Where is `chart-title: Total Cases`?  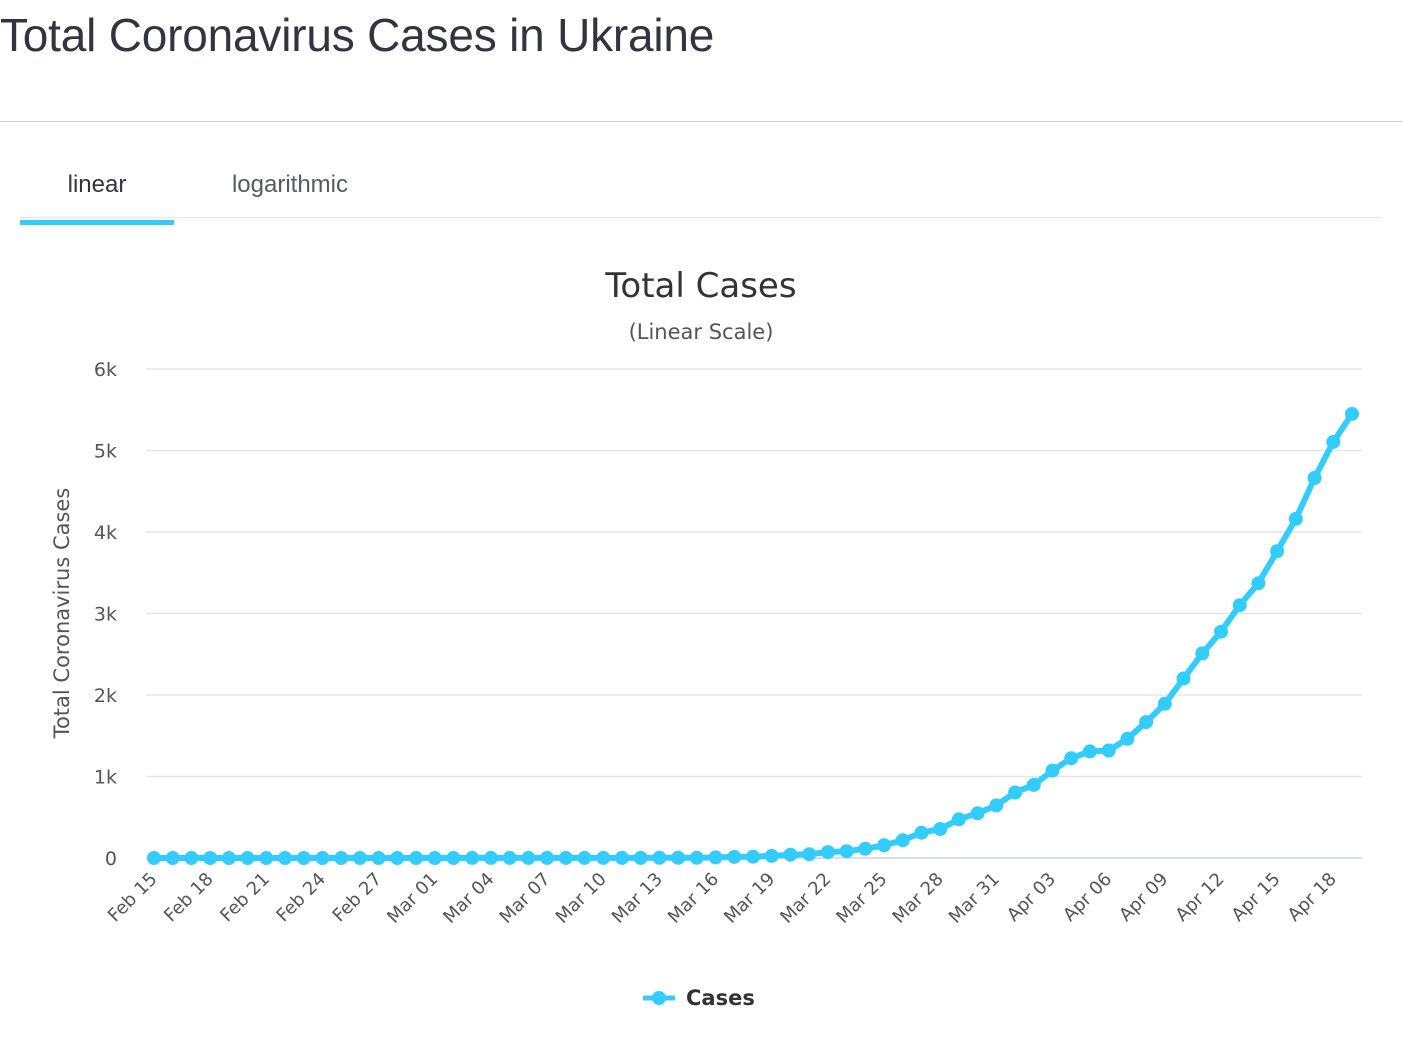 chart-title: Total Cases is located at coordinates (700, 286).